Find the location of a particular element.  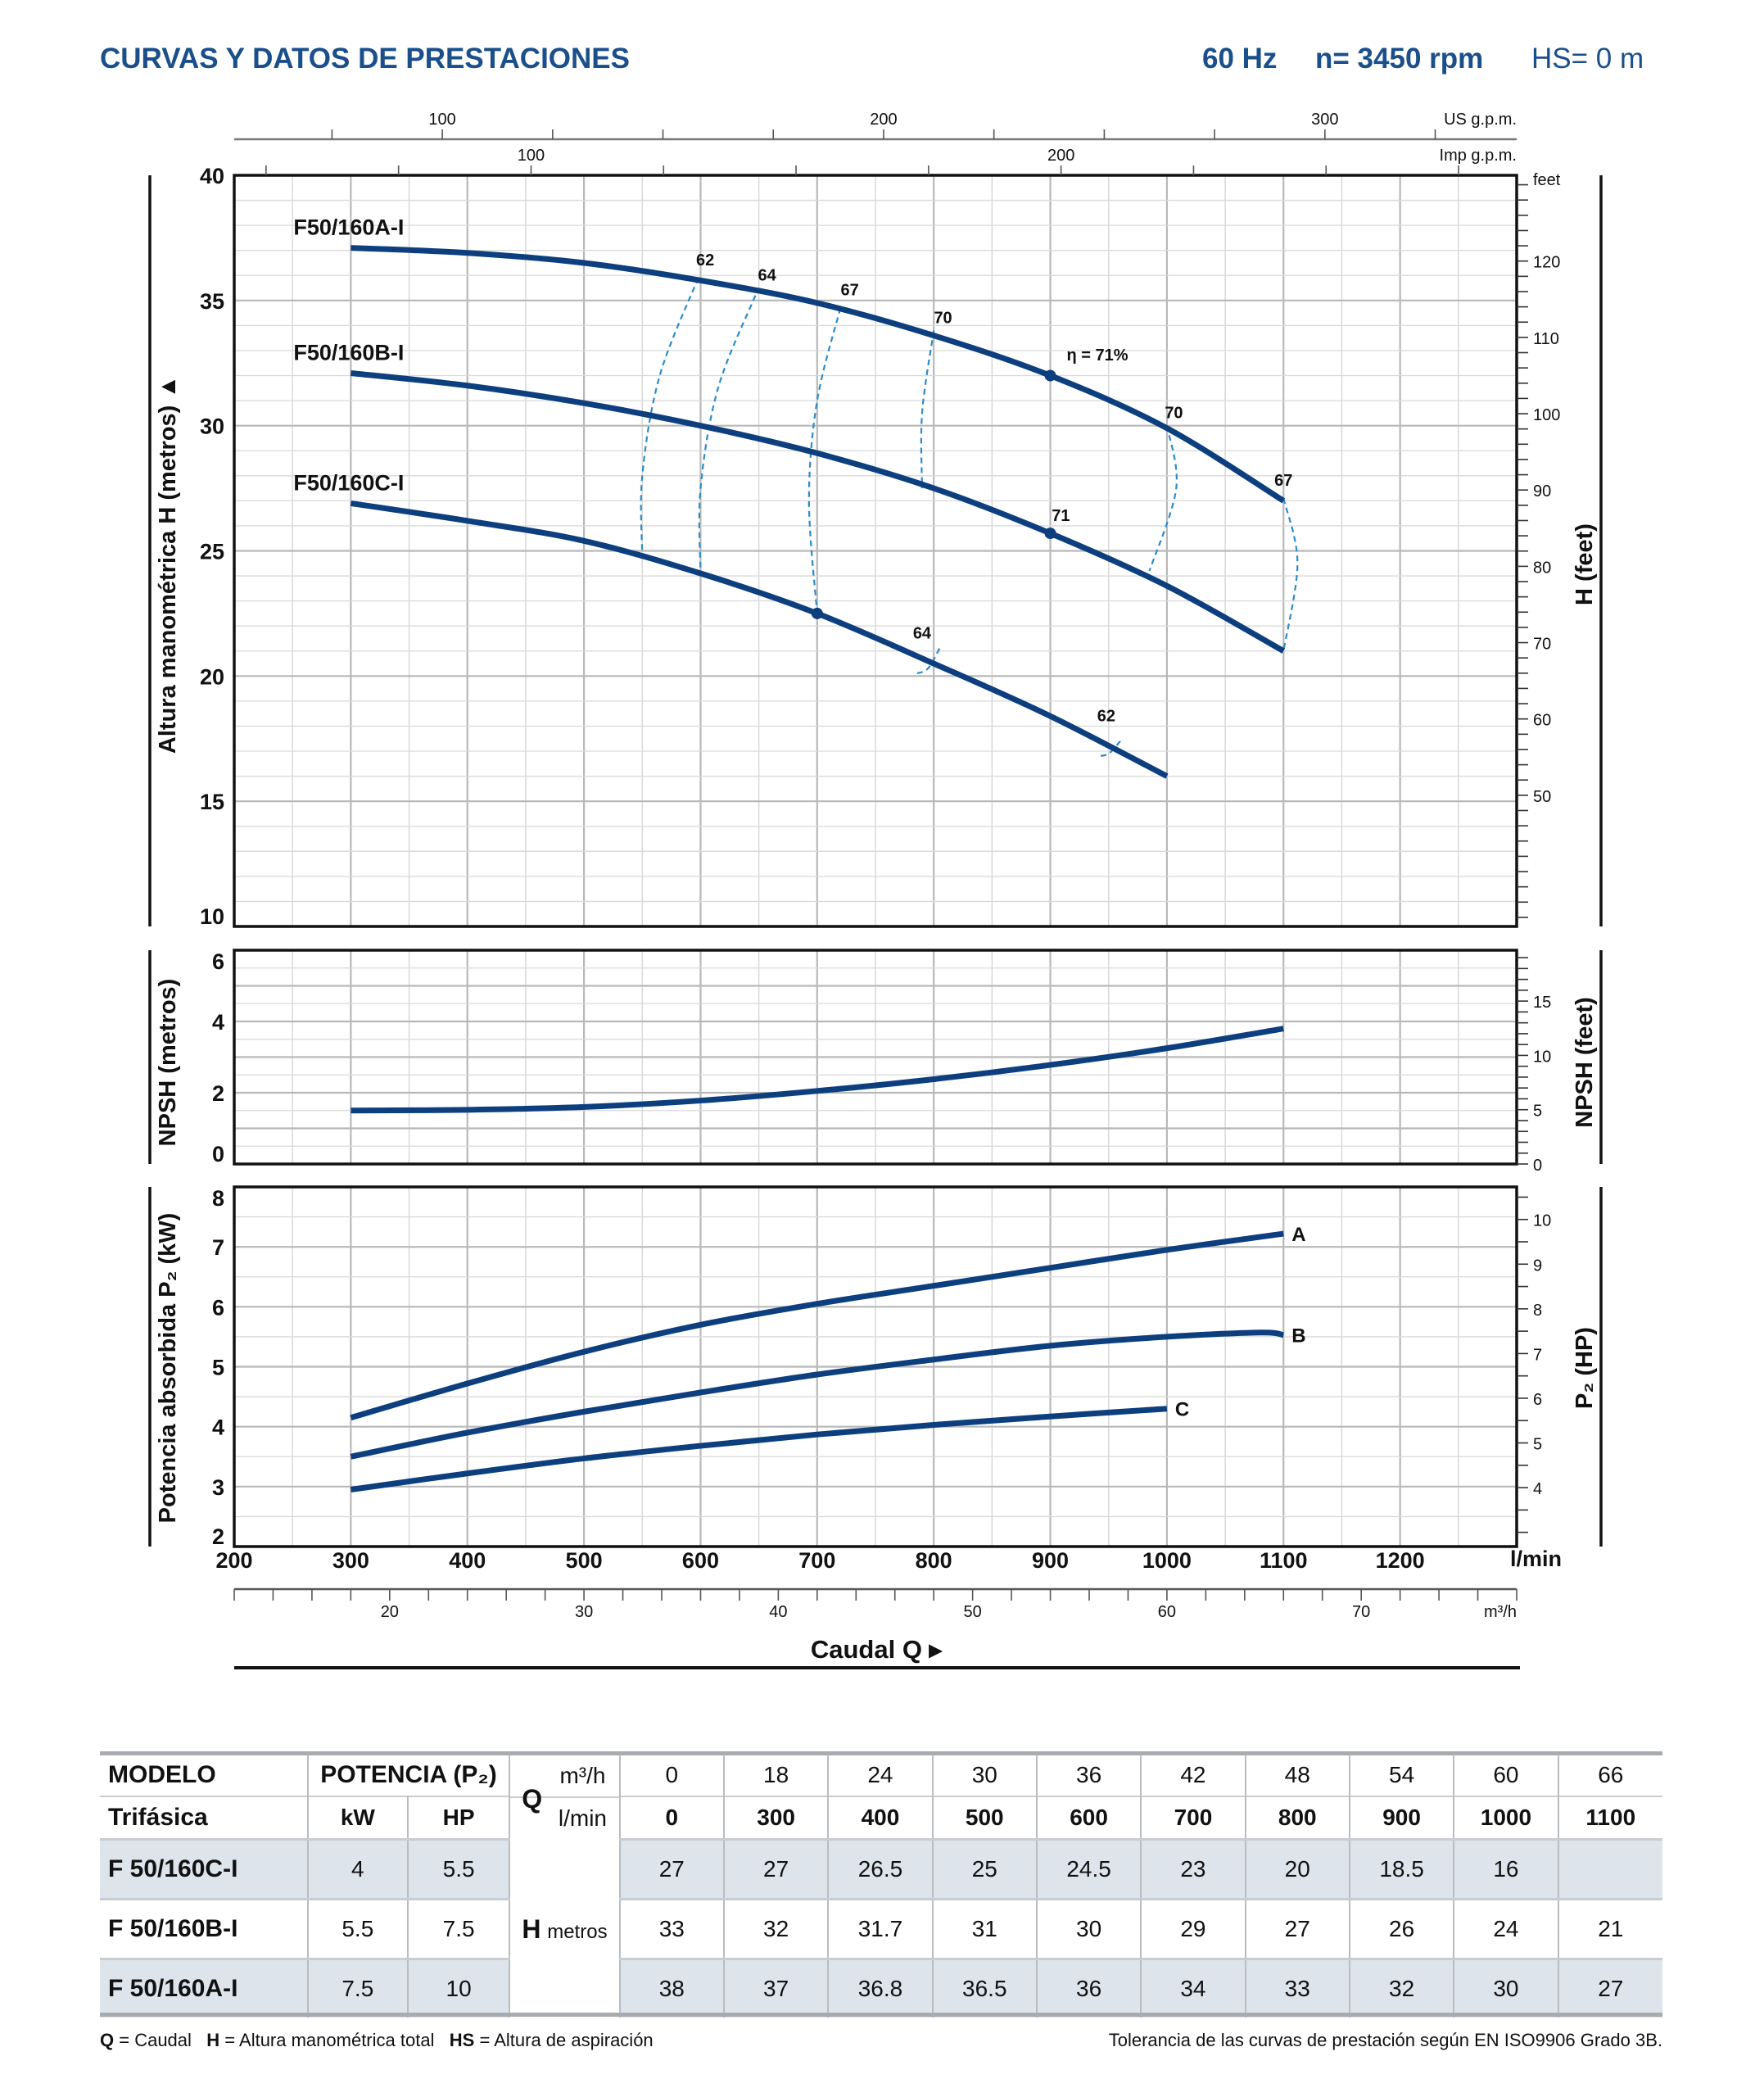

x-tick-label: 900 is located at coordinates (1050, 1560).